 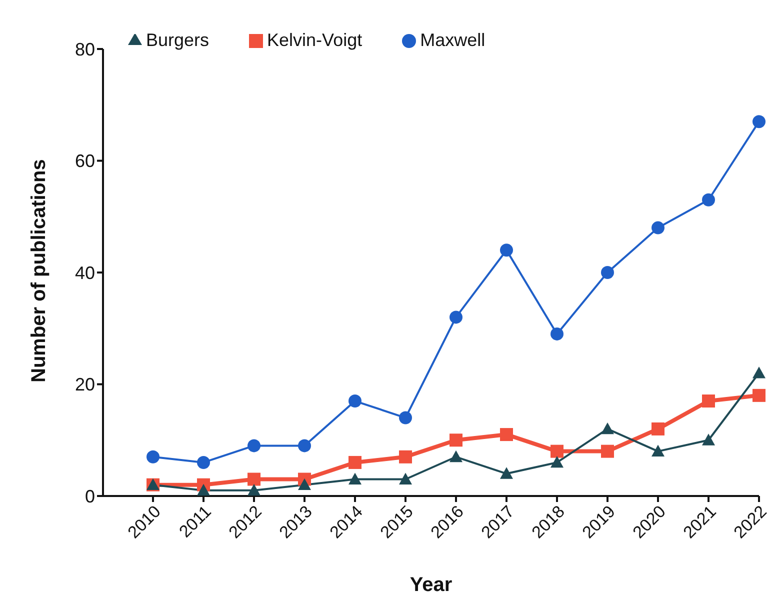 What do you see at coordinates (84, 161) in the screenshot?
I see `y-tick-label: 60` at bounding box center [84, 161].